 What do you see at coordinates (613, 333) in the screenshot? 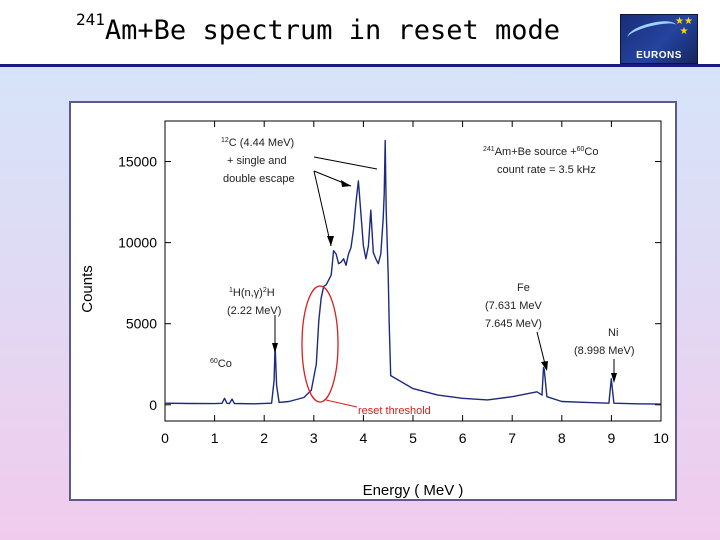
I see `ni-label: Ni` at bounding box center [613, 333].